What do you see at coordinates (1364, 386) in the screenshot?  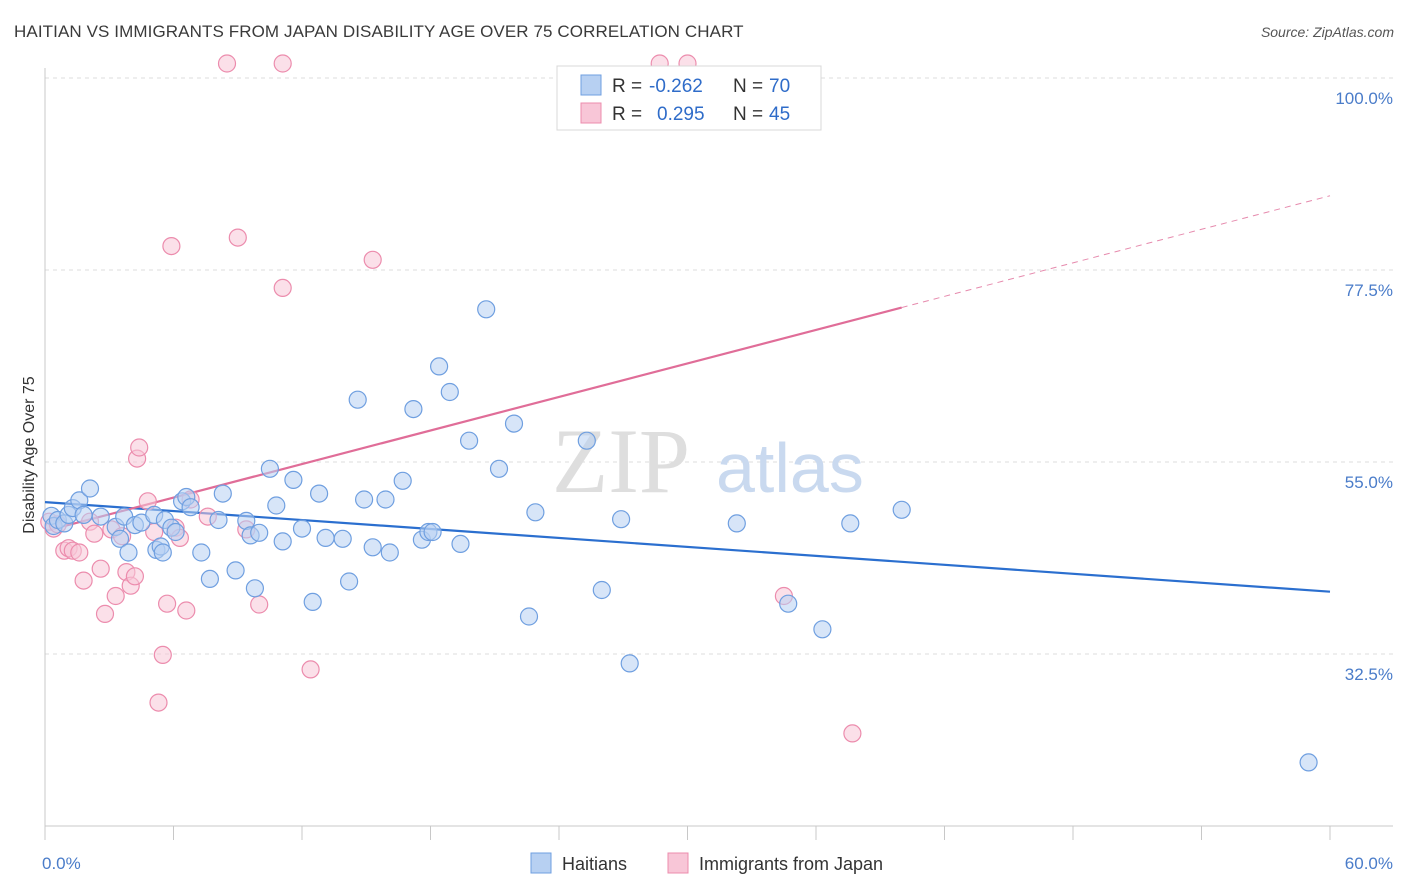 I see `y-tick-labels: 32.5% 55.0% 77.5% 100.0%` at bounding box center [1364, 386].